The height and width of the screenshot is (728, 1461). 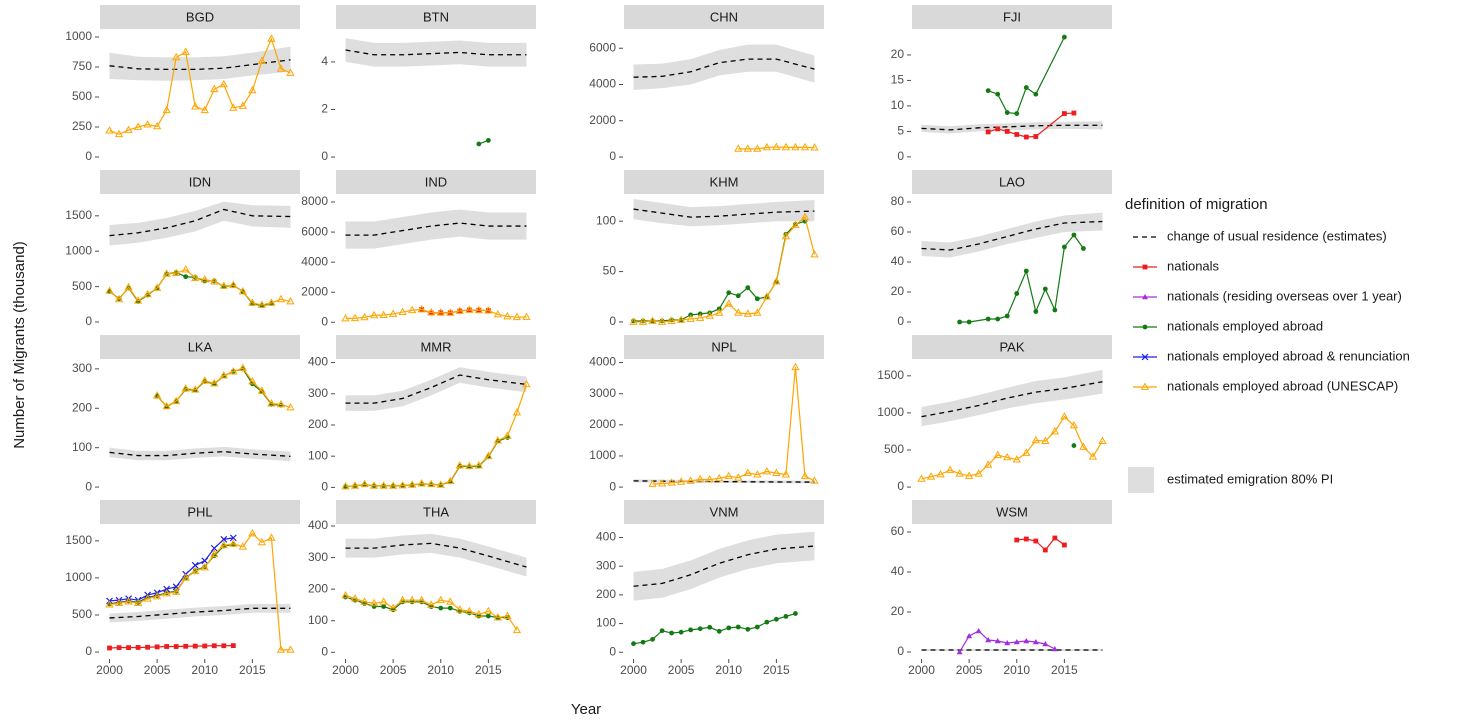 What do you see at coordinates (633, 670) in the screenshot?
I see `x-tick-label: 2000` at bounding box center [633, 670].